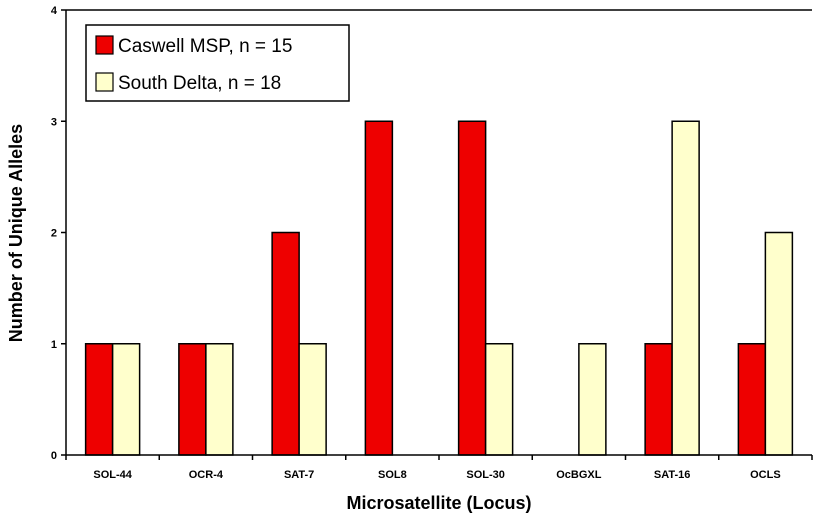 Image resolution: width=814 pixels, height=520 pixels. Describe the element at coordinates (16, 233) in the screenshot. I see `y-axis-title: Number of Unique Alleles` at that location.